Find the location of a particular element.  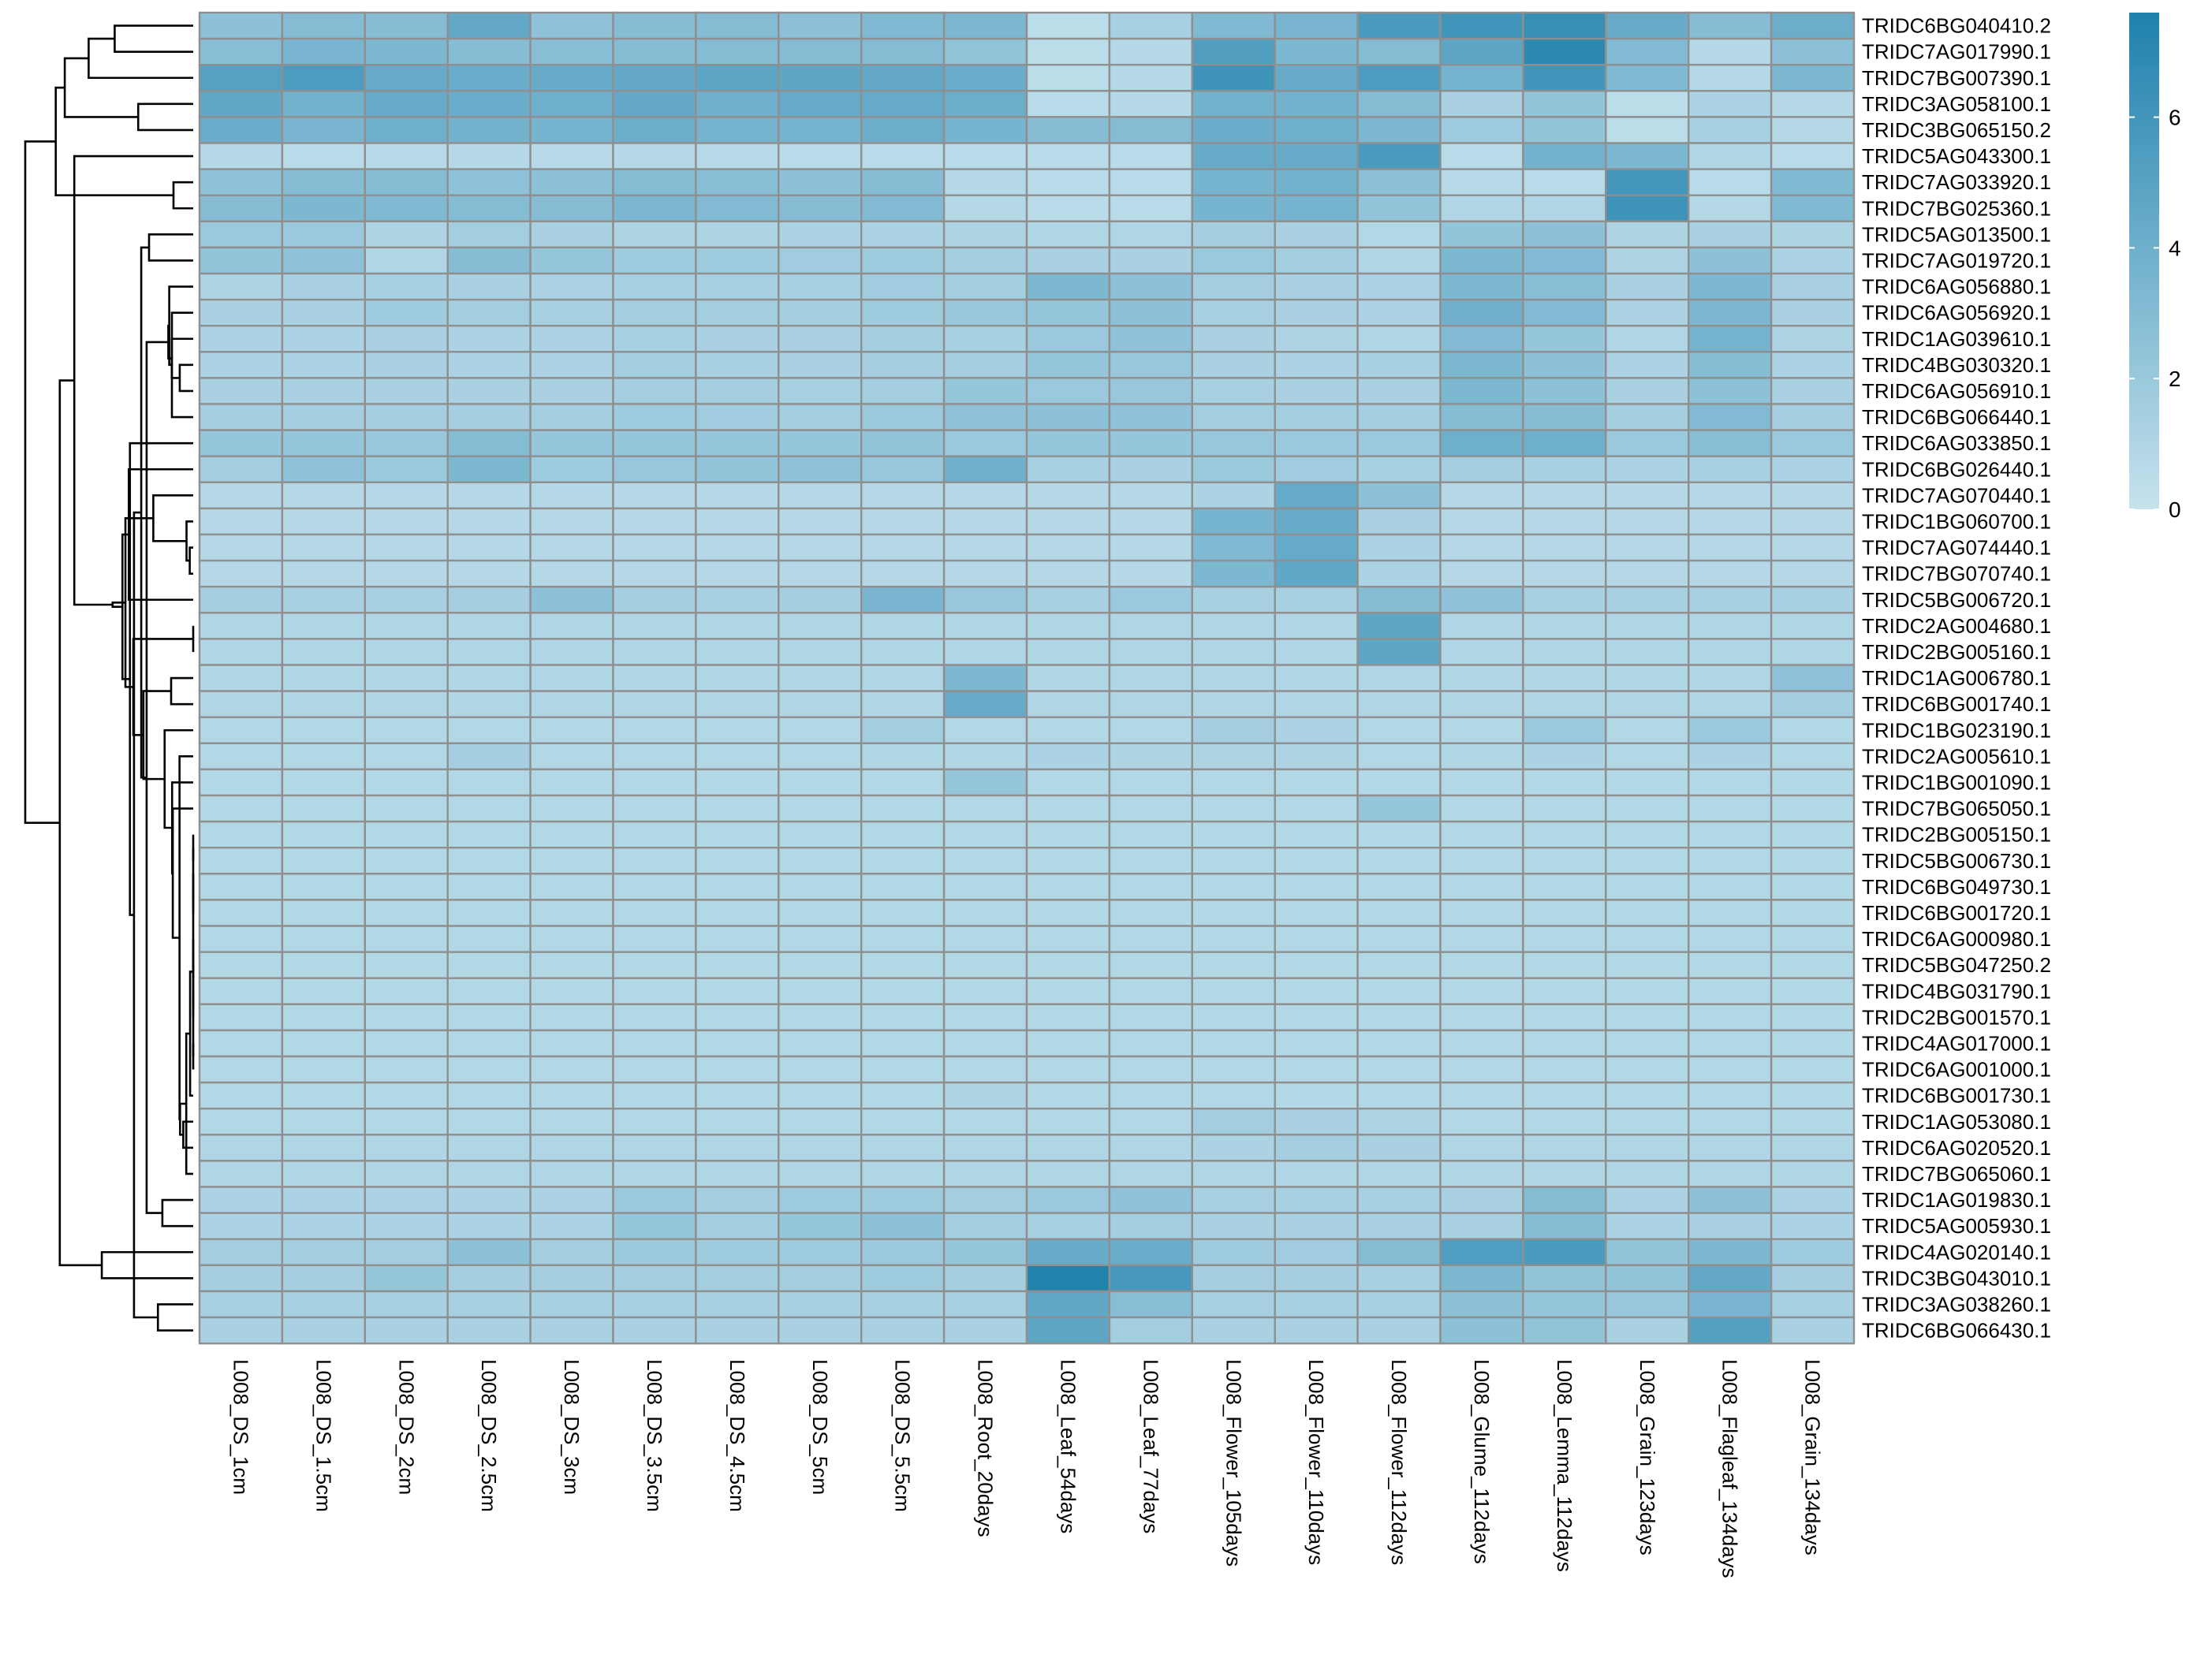

row-label: TRIDC6AG001000.1 is located at coordinates (1956, 1070).